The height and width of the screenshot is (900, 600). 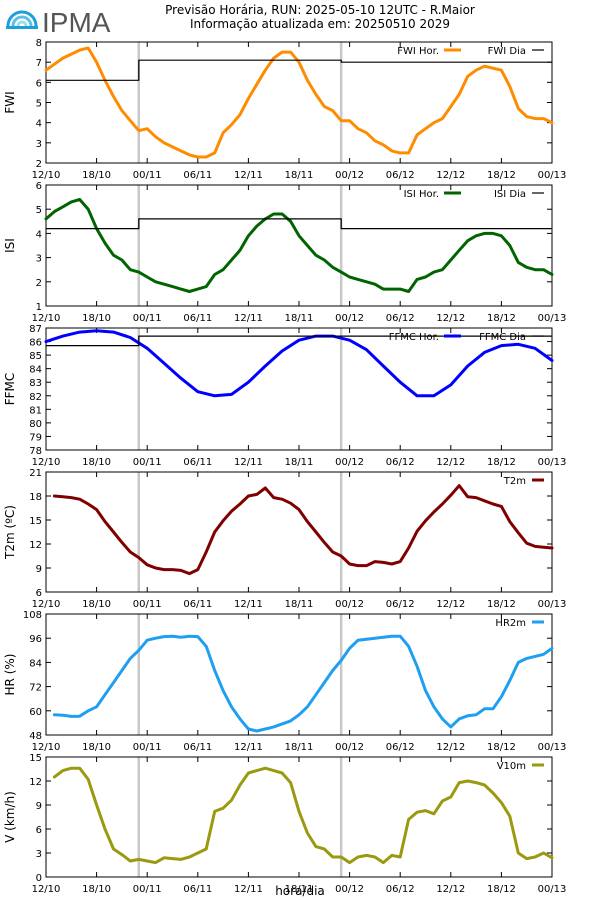 What do you see at coordinates (418, 51) in the screenshot?
I see `legend-label: FWI Hor.` at bounding box center [418, 51].